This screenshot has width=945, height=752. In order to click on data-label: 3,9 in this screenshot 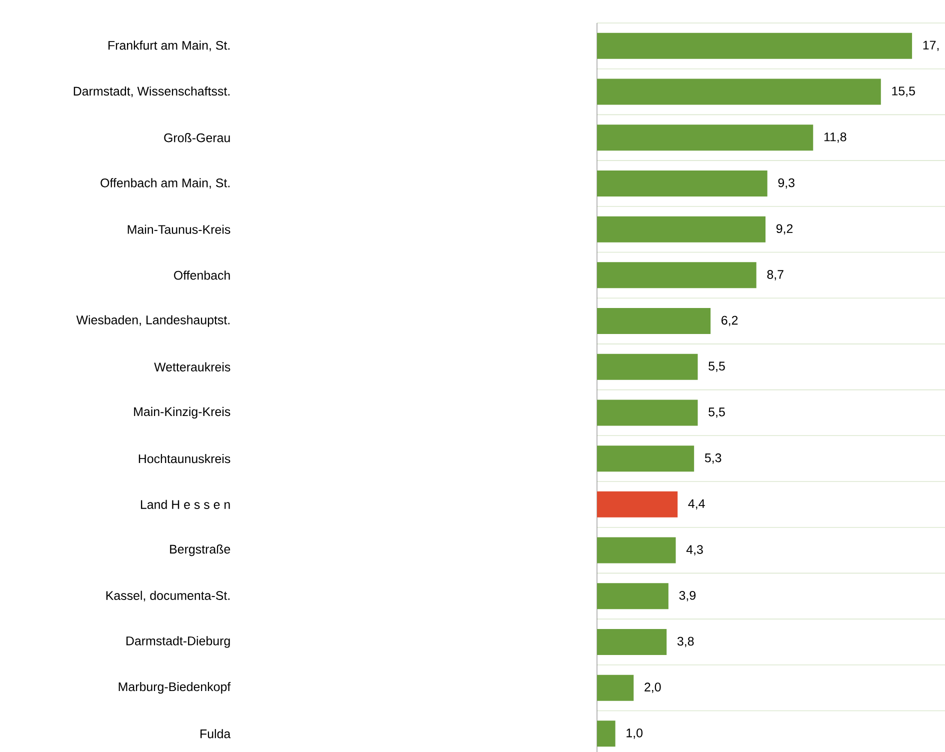, I will do `click(687, 596)`.